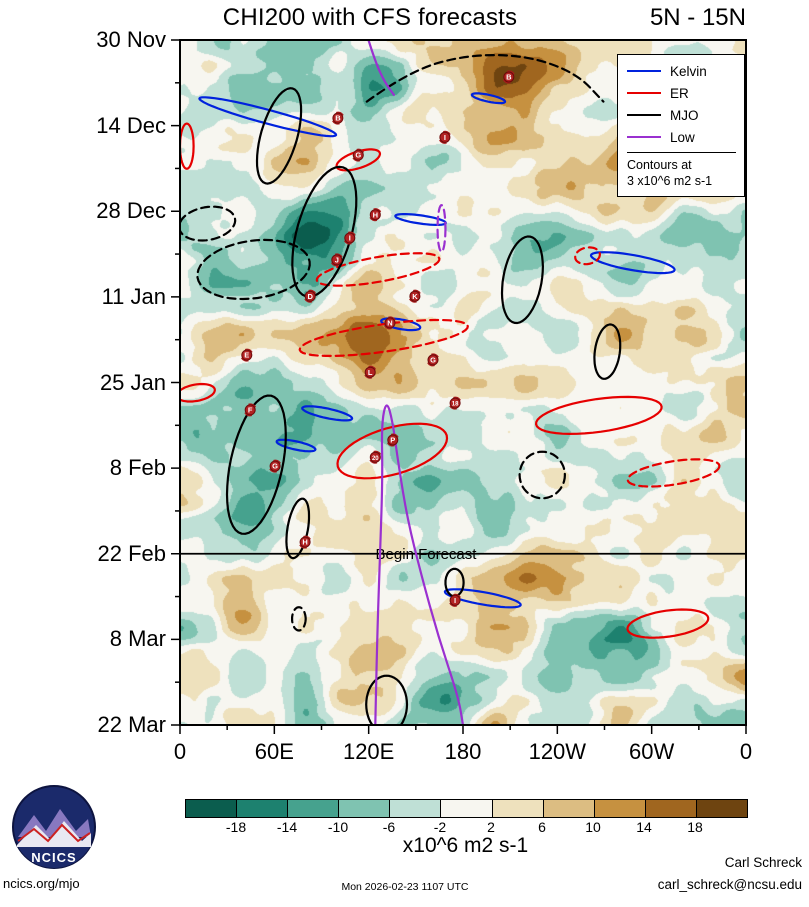  I want to click on storm-symbol-P: P, so click(392, 440).